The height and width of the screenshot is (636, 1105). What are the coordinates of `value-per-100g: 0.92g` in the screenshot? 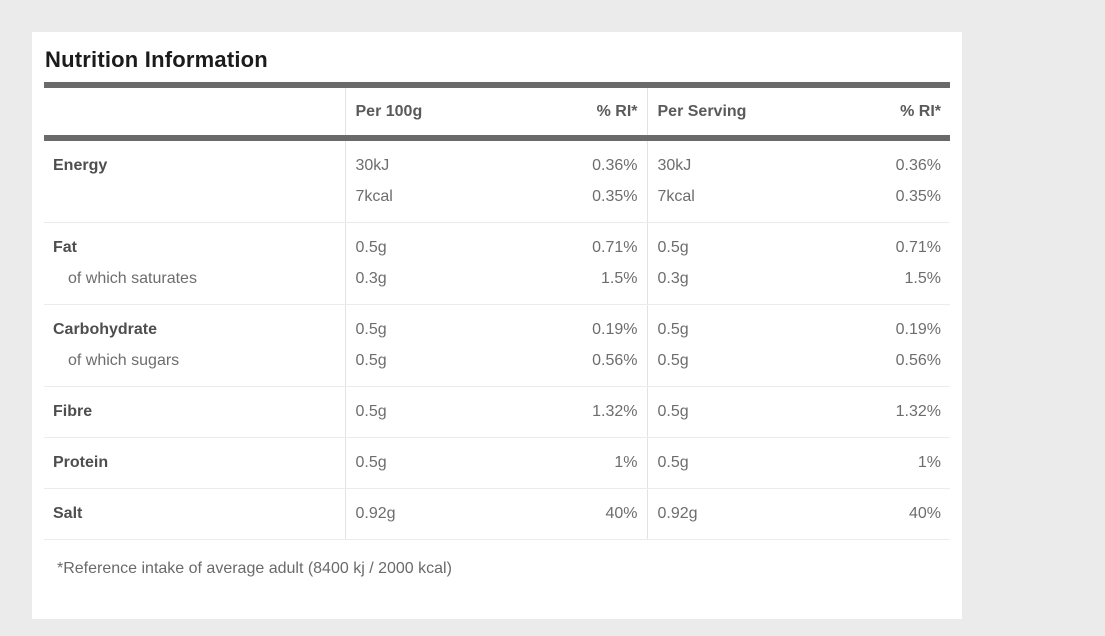 It's located at (420, 514).